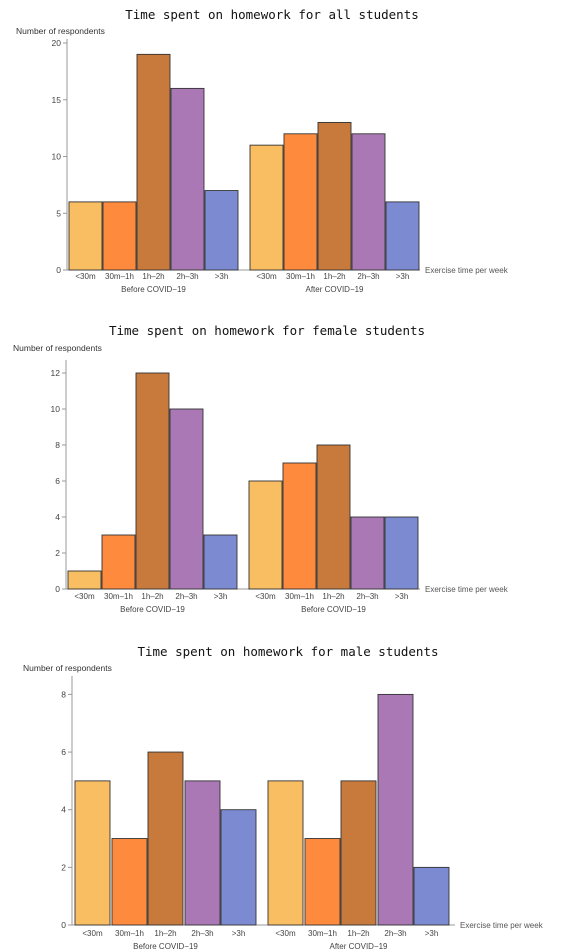  Describe the element at coordinates (57, 100) in the screenshot. I see `y-tick-label: 15` at that location.